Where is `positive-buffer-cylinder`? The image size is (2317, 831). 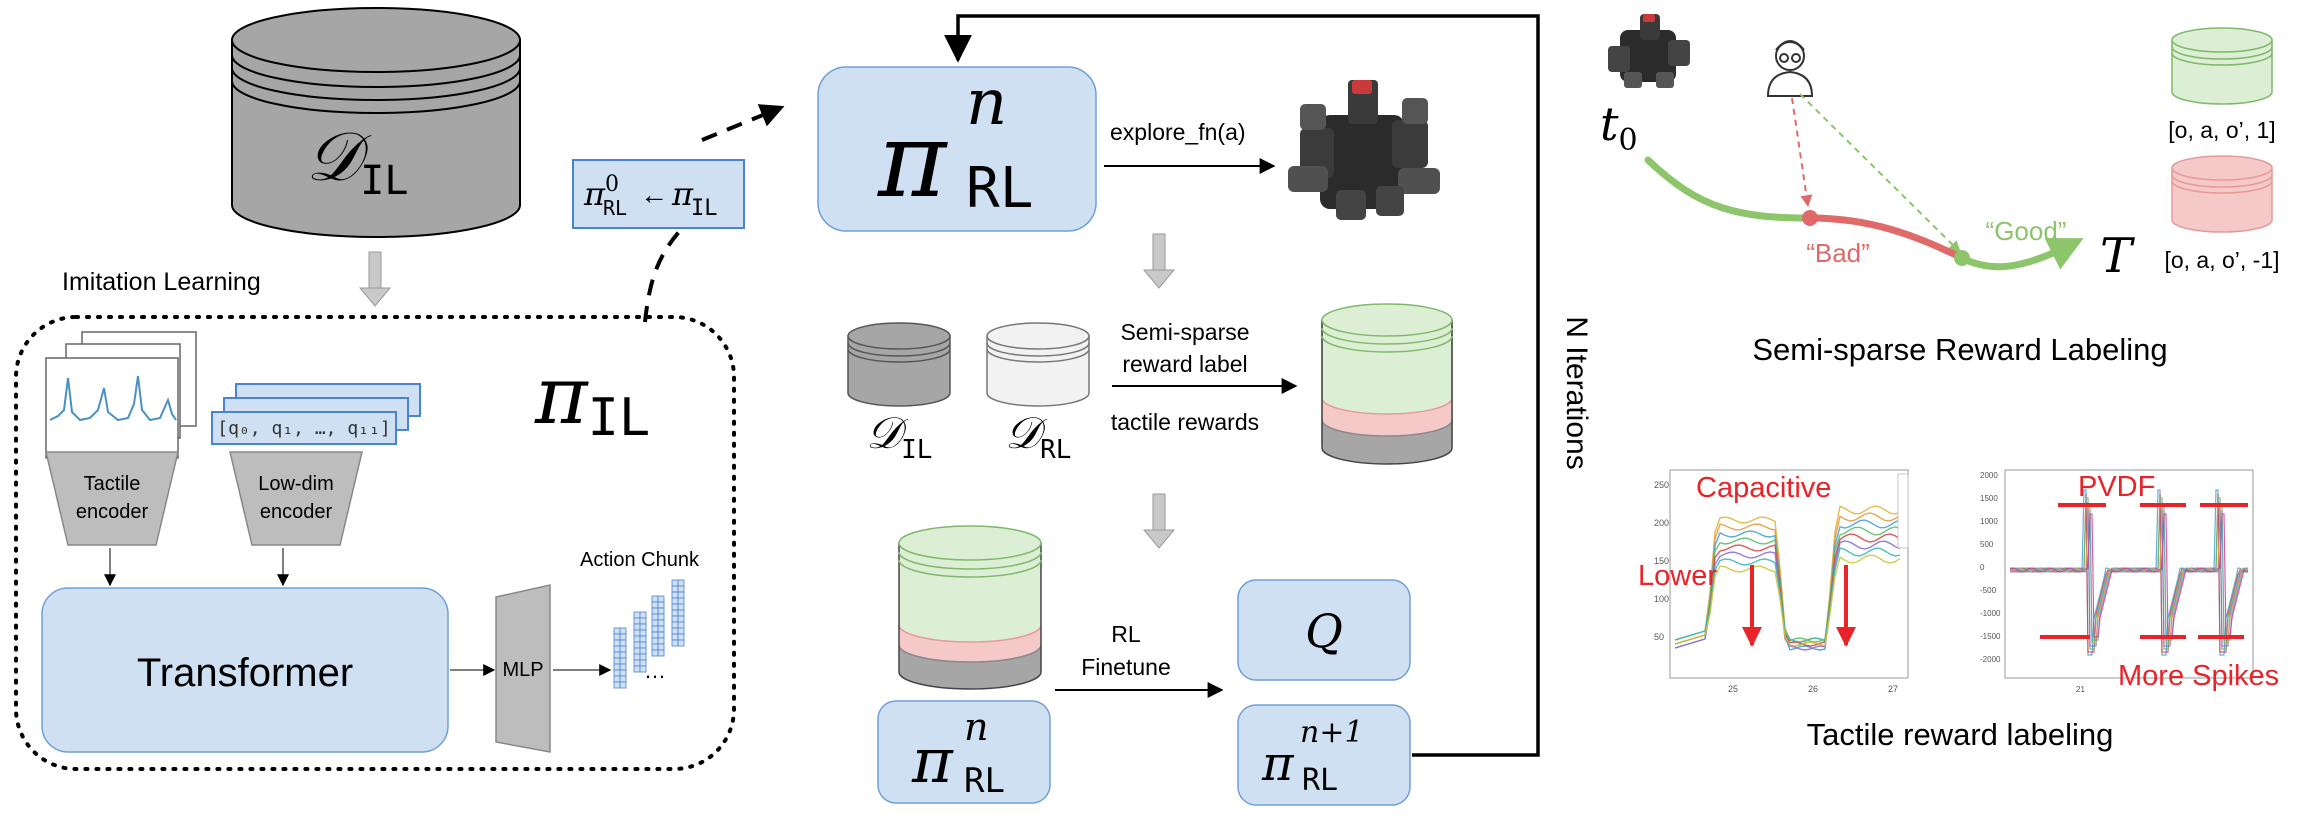
positive-buffer-cylinder is located at coordinates (2222, 66).